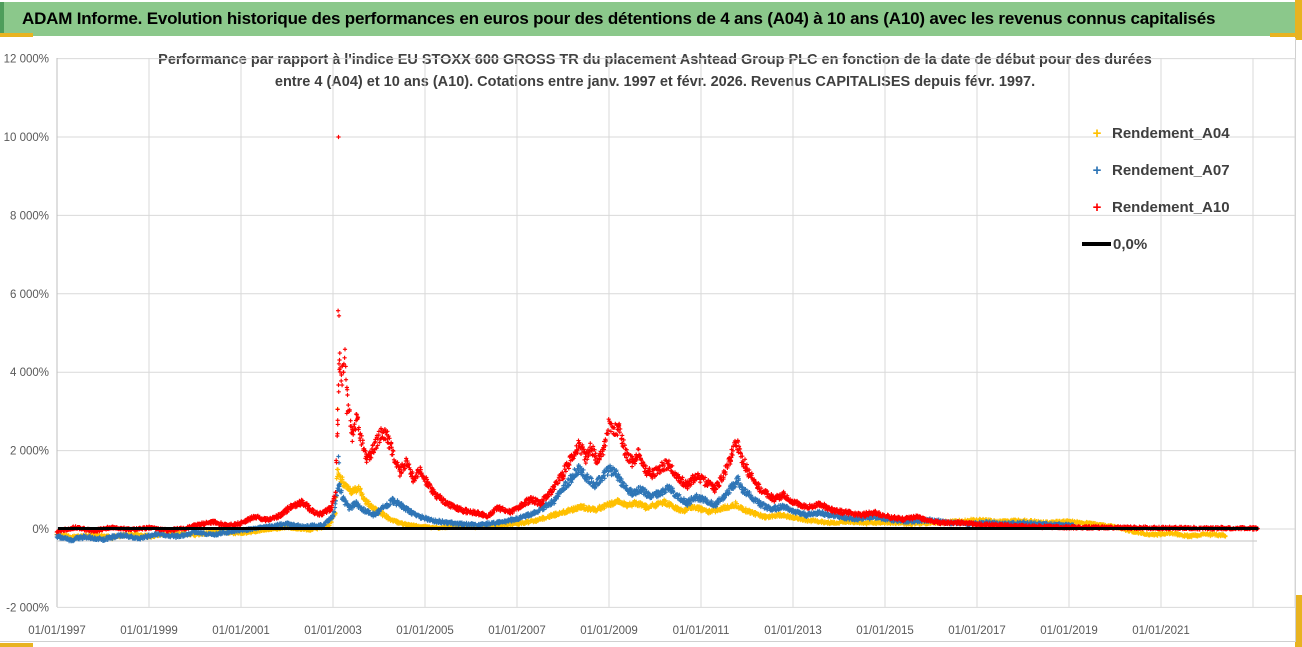 The image size is (1302, 647). I want to click on x-axis-label: 01/01/2003, so click(333, 631).